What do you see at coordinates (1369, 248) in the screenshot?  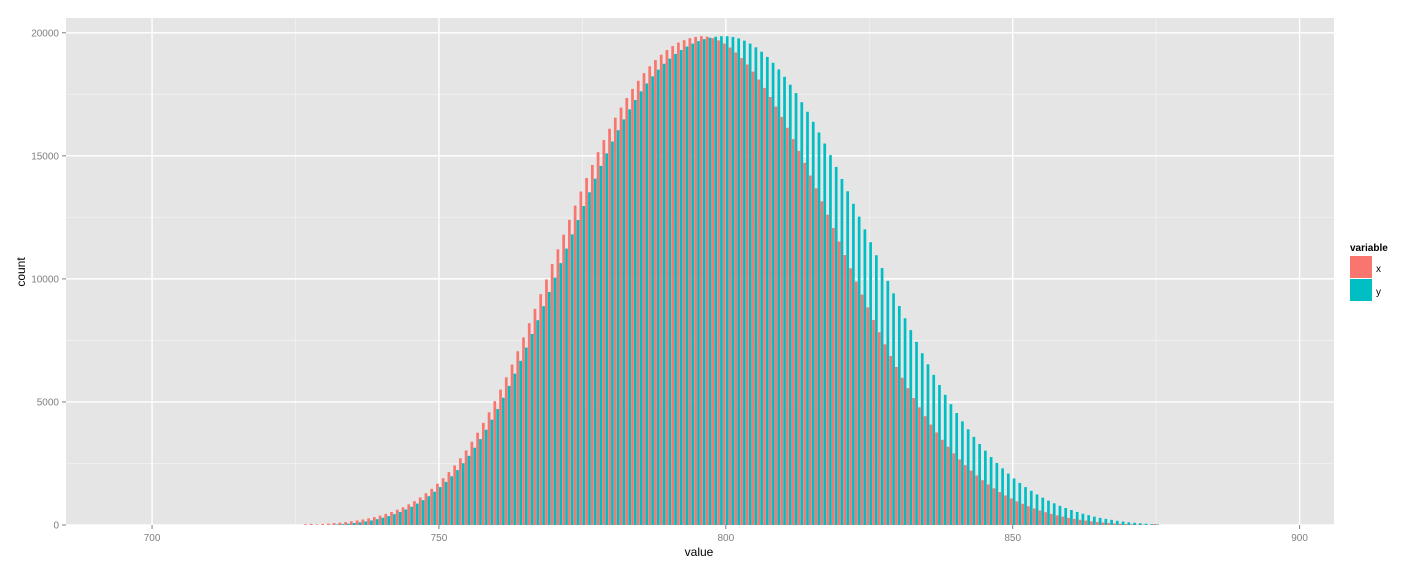 I see `legend-title: variable` at bounding box center [1369, 248].